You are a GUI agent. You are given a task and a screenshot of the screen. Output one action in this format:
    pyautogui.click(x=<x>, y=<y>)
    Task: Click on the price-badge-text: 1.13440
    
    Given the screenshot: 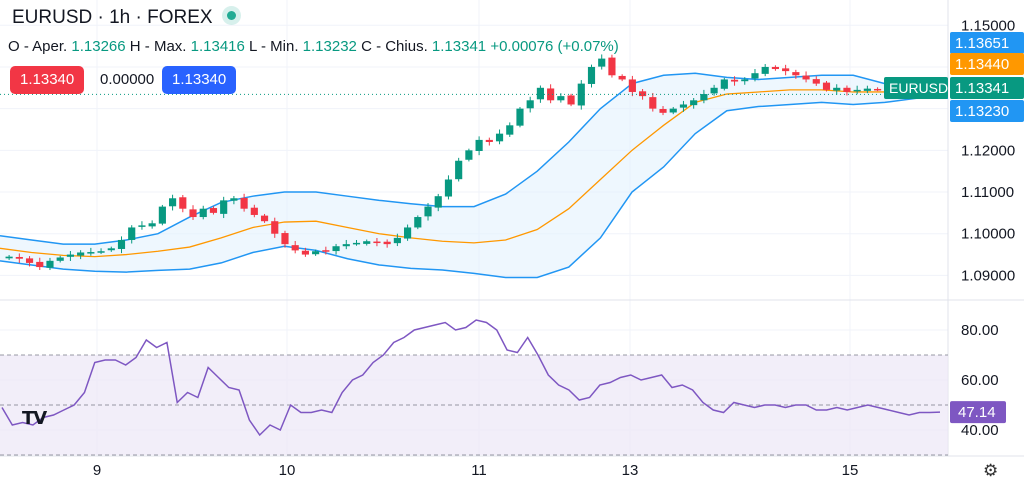 What is the action you would take?
    pyautogui.click(x=982, y=64)
    